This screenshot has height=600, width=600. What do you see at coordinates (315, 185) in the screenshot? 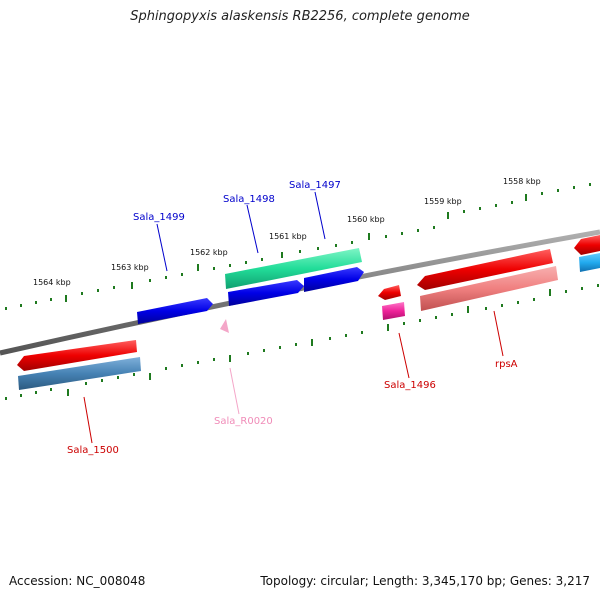
I see `label-sala-1497: Sala_1497` at bounding box center [315, 185].